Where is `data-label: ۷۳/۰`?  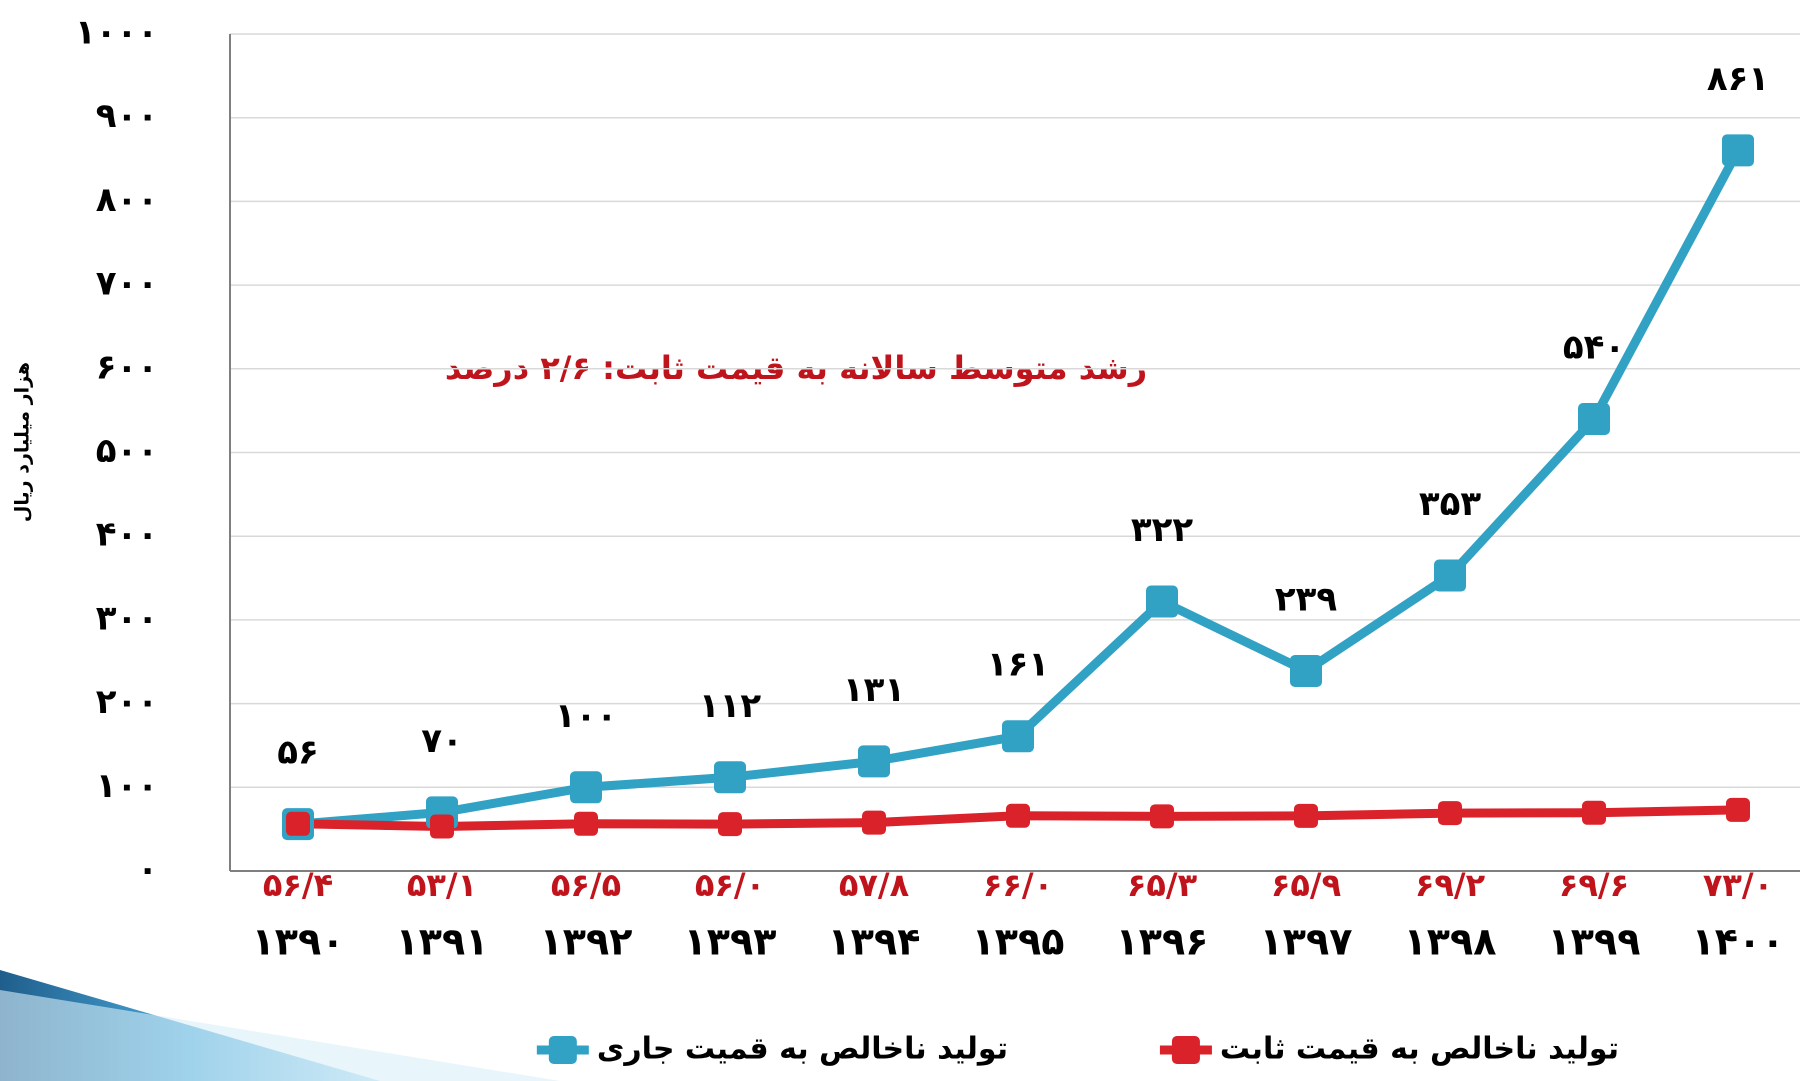 data-label: ۷۳/۰ is located at coordinates (1738, 885).